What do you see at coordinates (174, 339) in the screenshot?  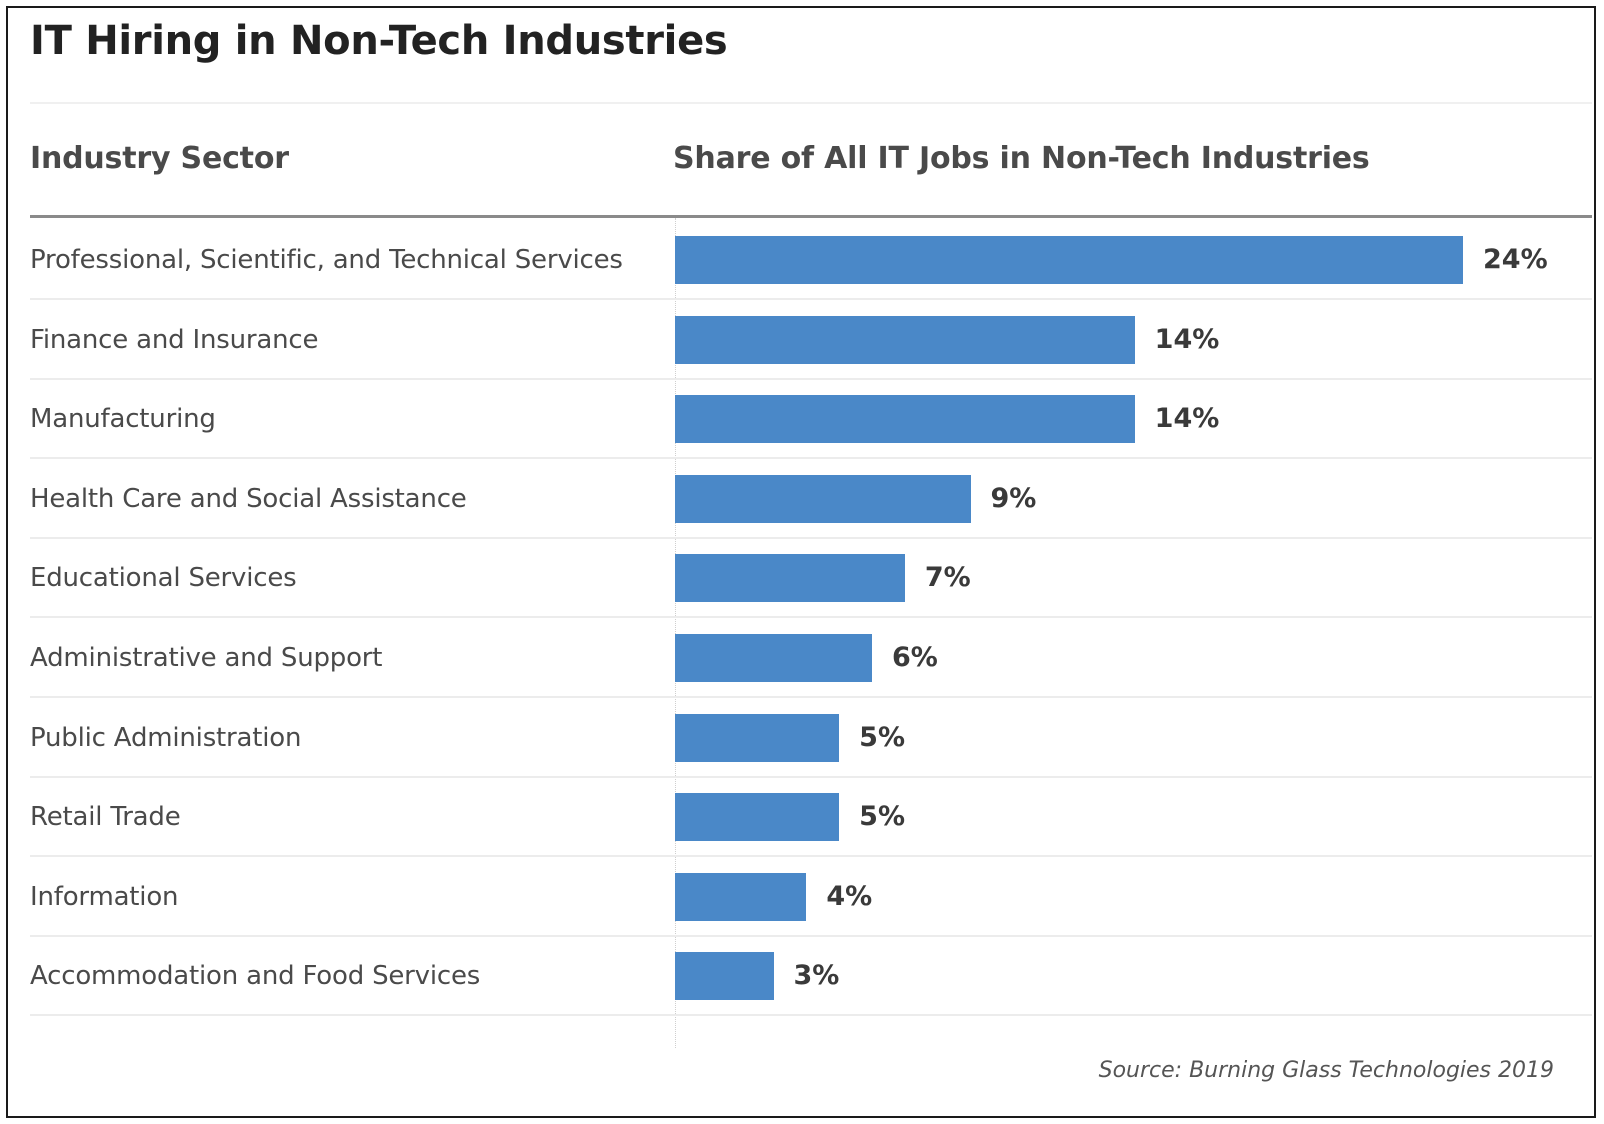 I see `category-label: Finance and Insurance` at bounding box center [174, 339].